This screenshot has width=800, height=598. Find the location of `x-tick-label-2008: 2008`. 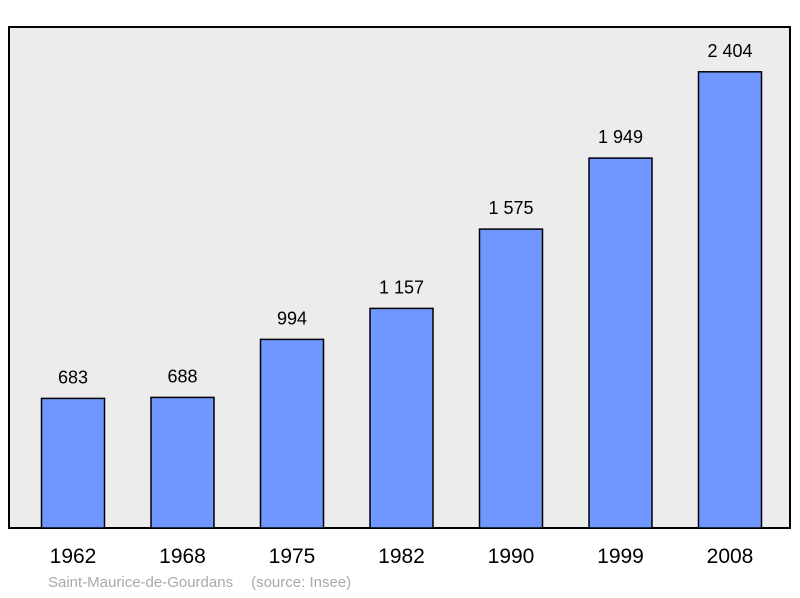

x-tick-label-2008: 2008 is located at coordinates (730, 556).